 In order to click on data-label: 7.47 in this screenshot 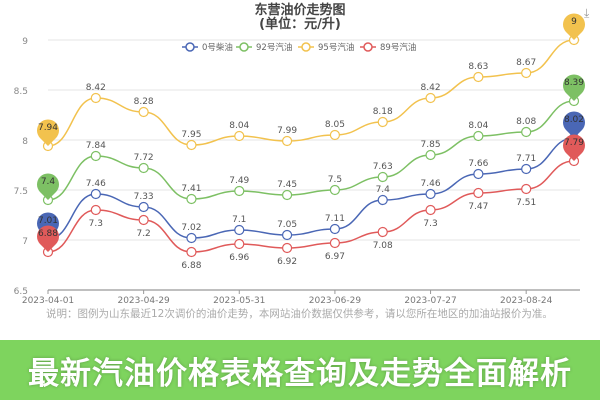, I will do `click(478, 207)`.